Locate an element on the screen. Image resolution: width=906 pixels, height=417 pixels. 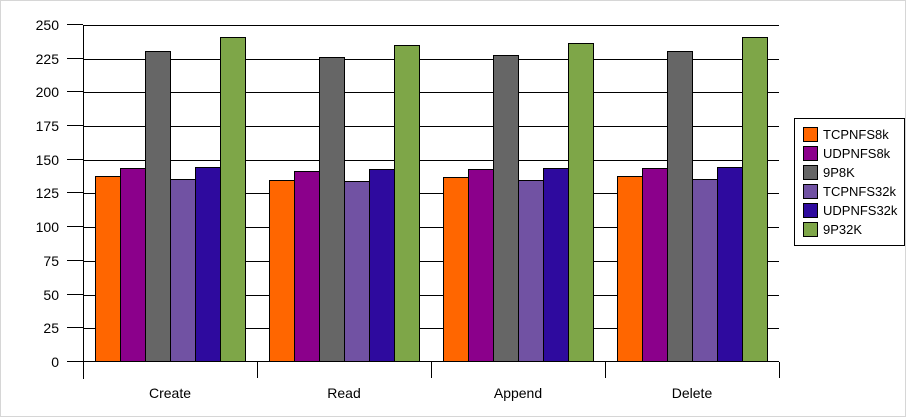
bar-9p32k-delete is located at coordinates (755, 199).